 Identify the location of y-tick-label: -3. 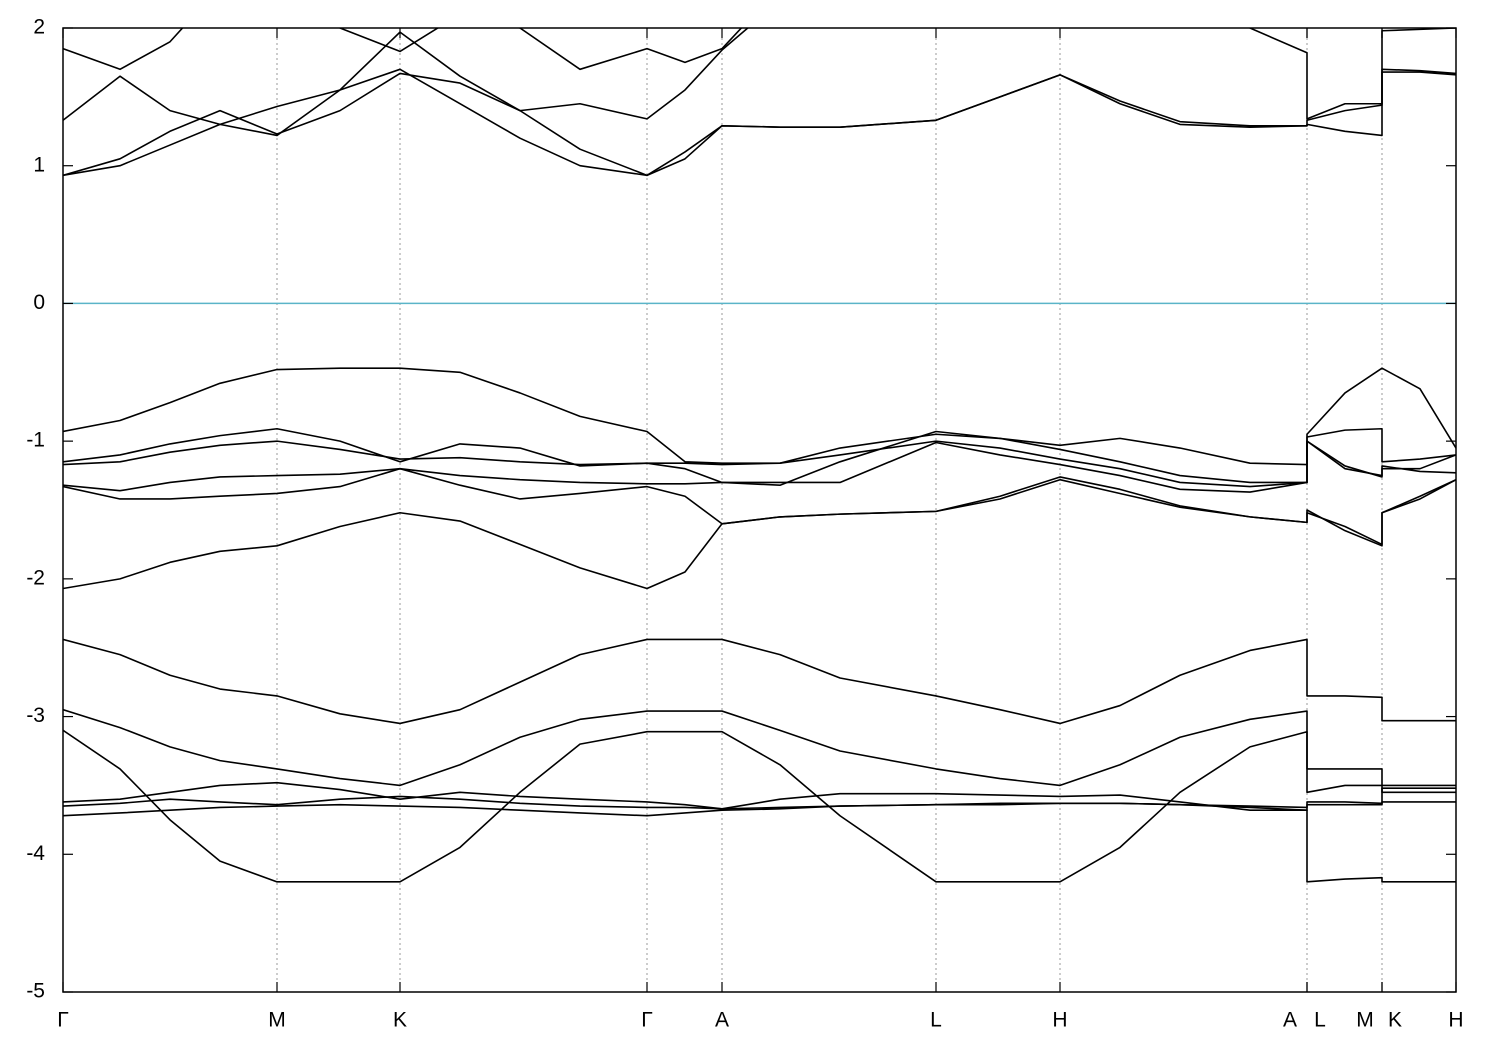
(35, 715).